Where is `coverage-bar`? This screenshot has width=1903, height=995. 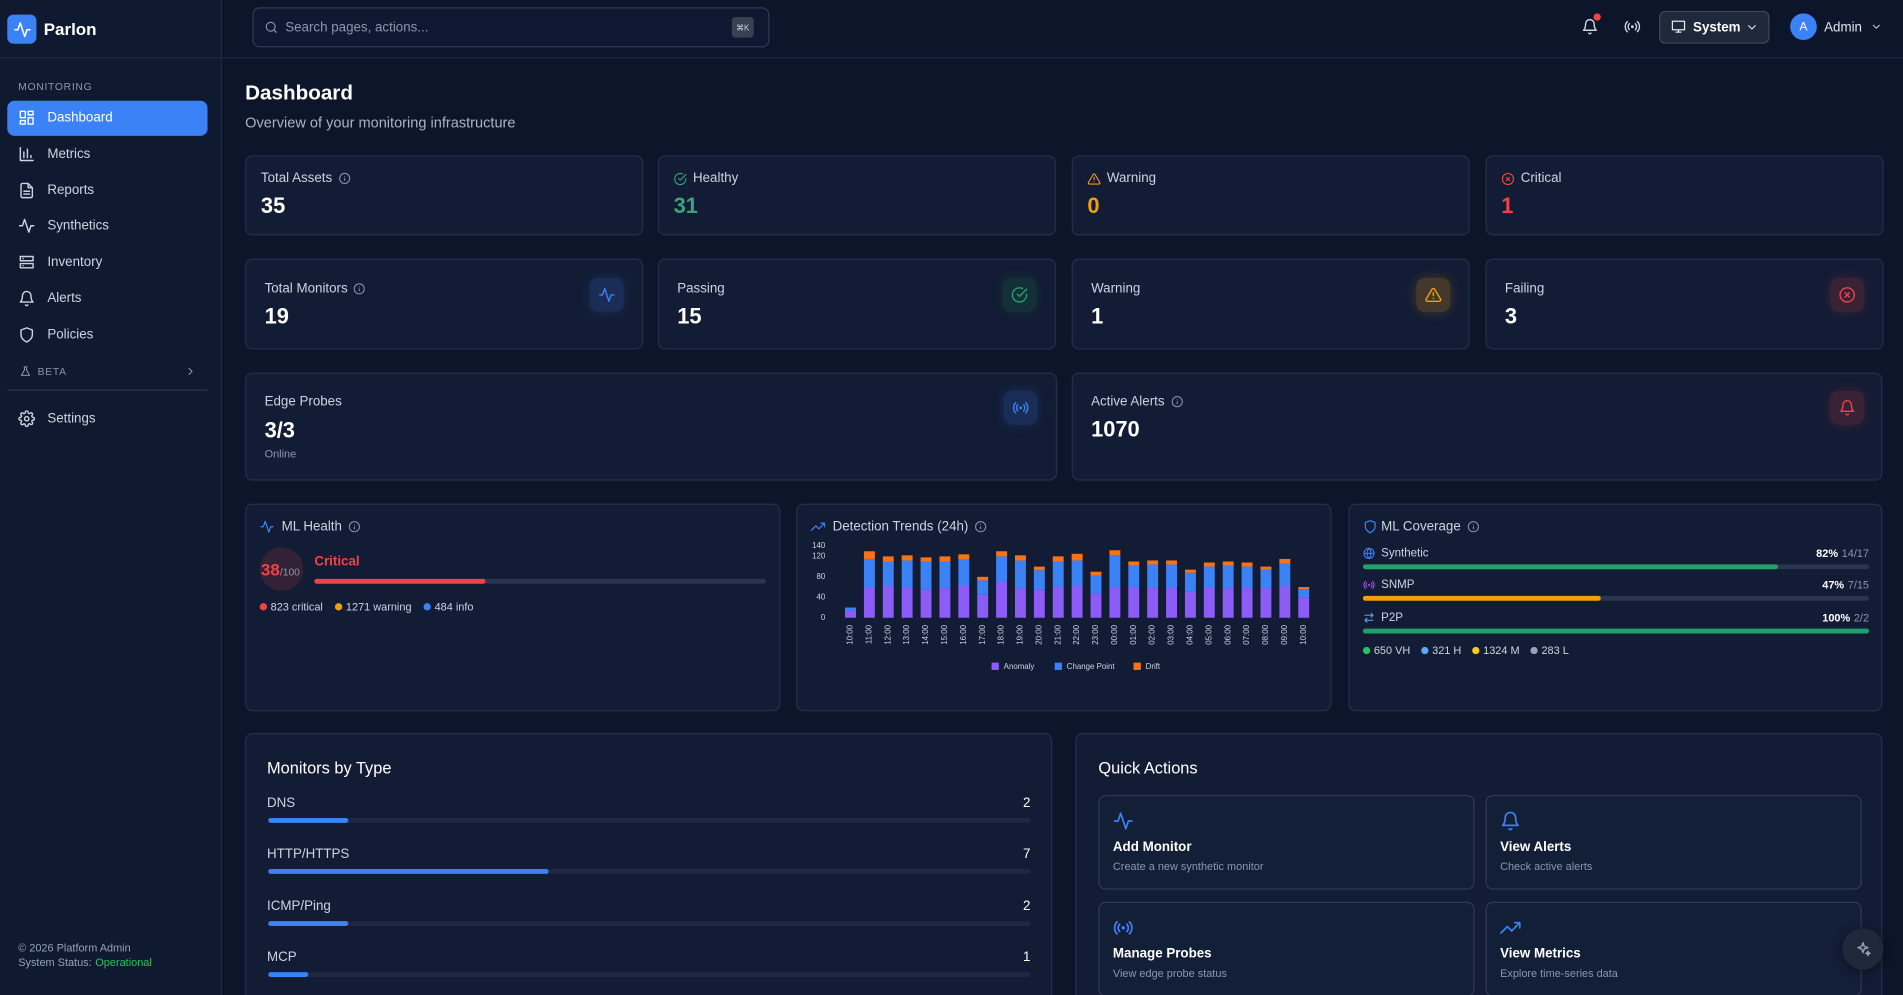
coverage-bar is located at coordinates (1481, 599).